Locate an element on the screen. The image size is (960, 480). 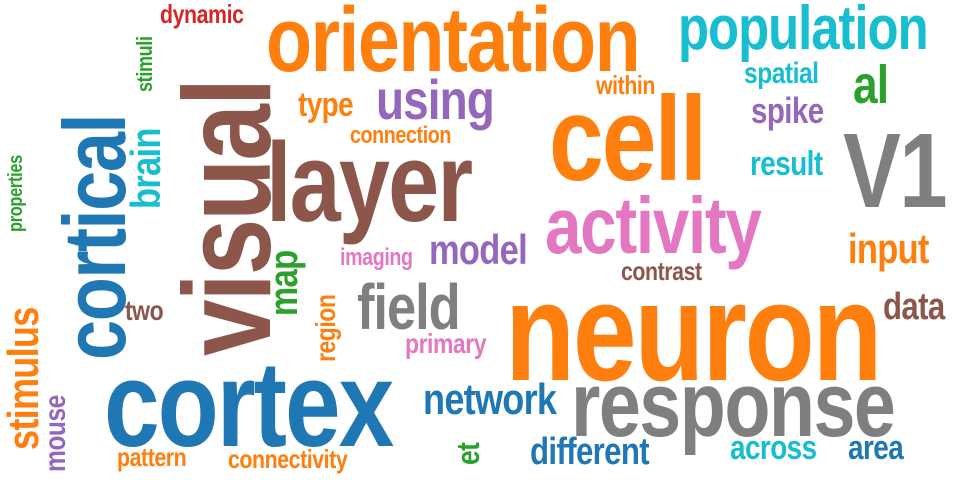
word-input: input is located at coordinates (888, 248).